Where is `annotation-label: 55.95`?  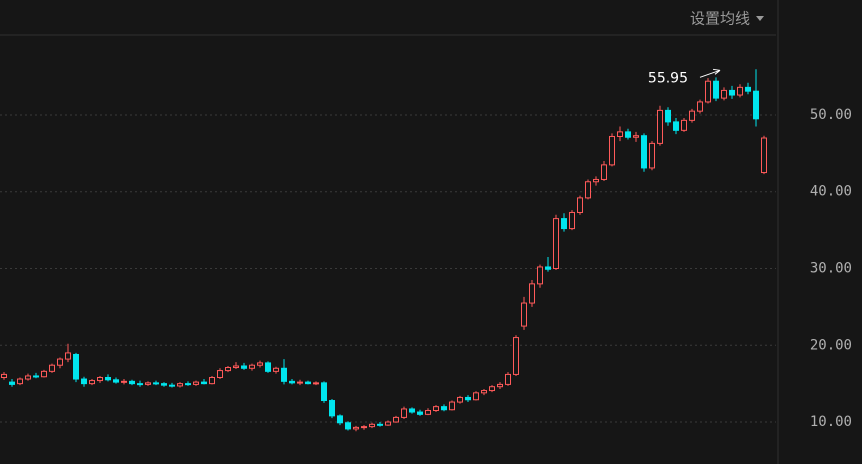 annotation-label: 55.95 is located at coordinates (668, 78).